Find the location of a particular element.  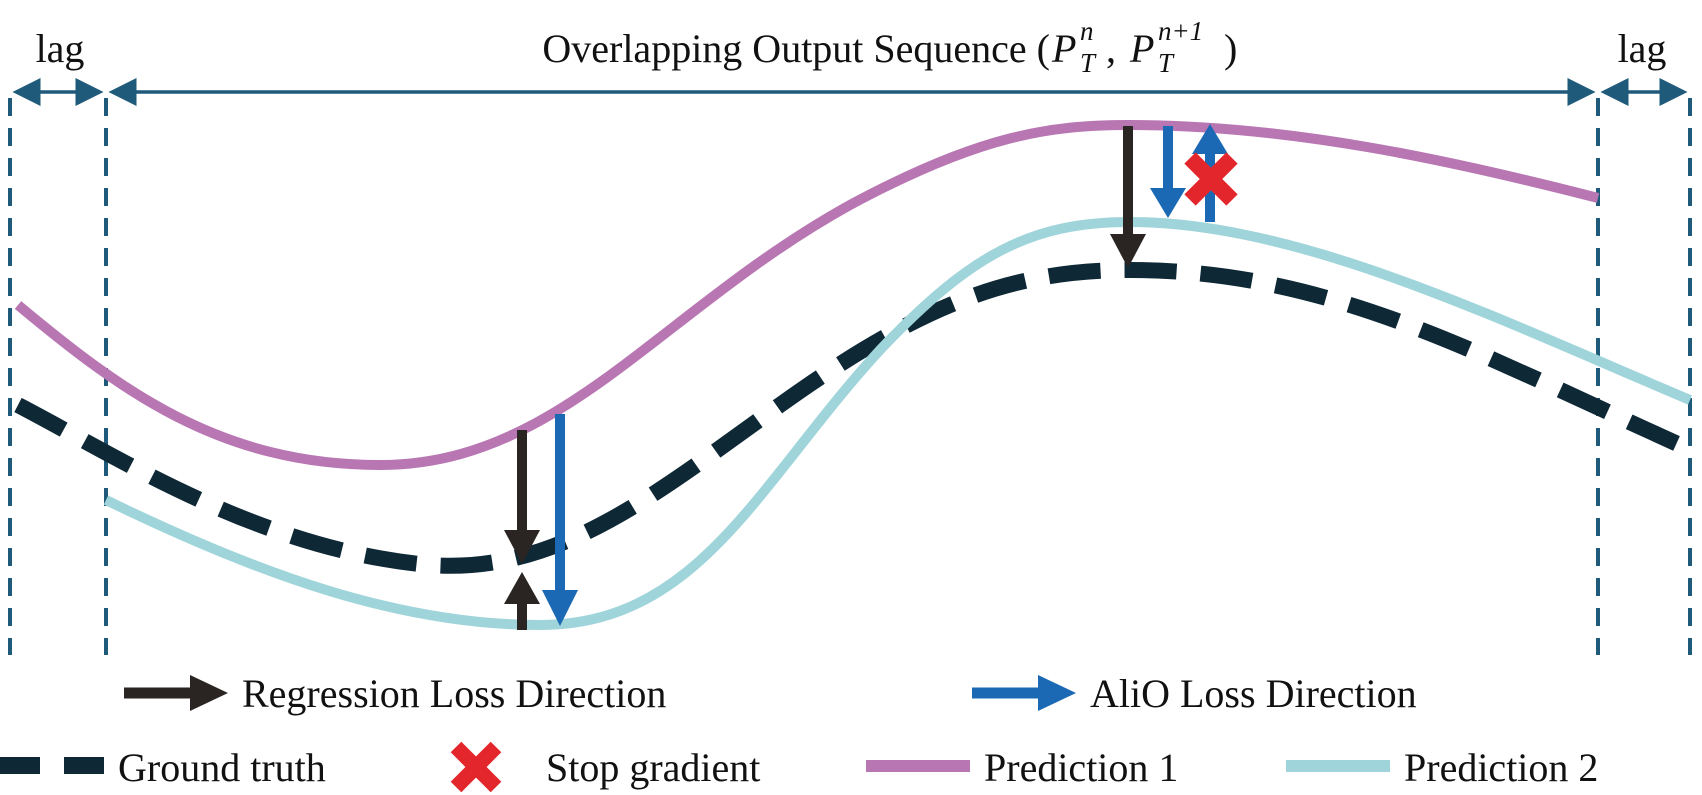

regression-arrow-icon is located at coordinates (176, 693).